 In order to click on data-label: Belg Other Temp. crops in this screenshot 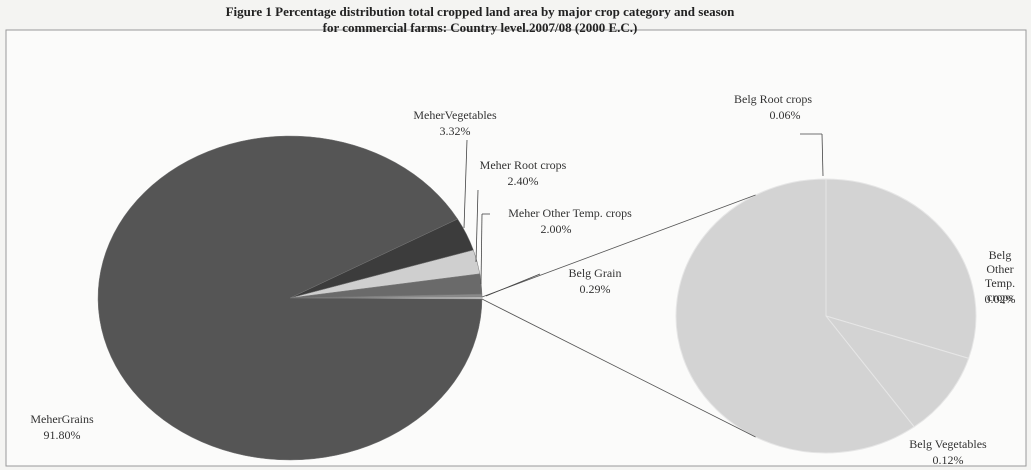, I will do `click(1000, 276)`.